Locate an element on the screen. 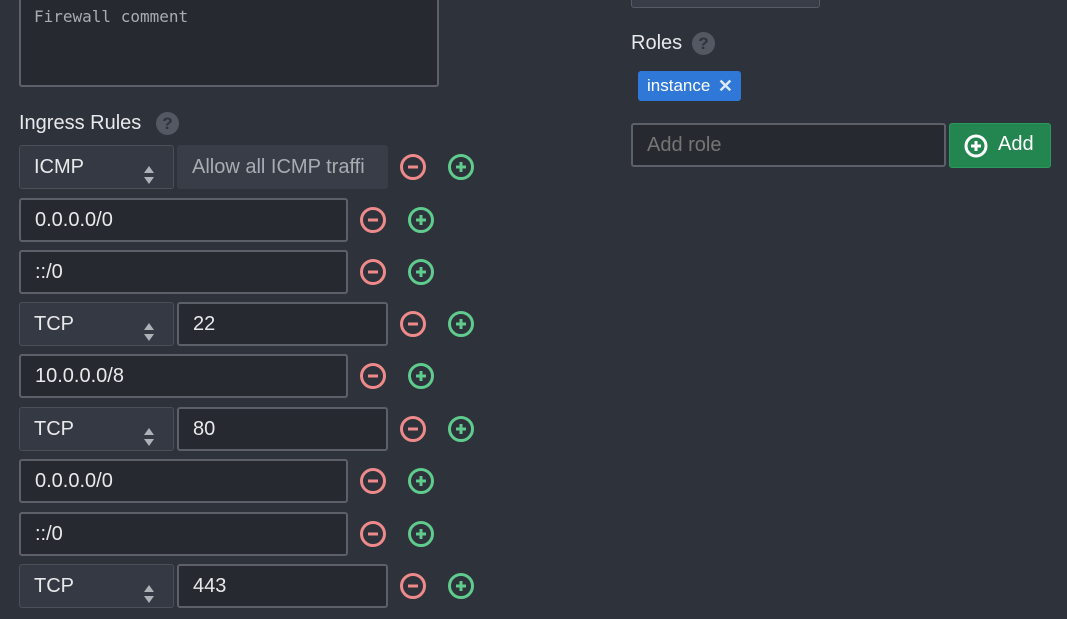 This screenshot has width=1067, height=619. role-tag: instance ✕ is located at coordinates (689, 86).